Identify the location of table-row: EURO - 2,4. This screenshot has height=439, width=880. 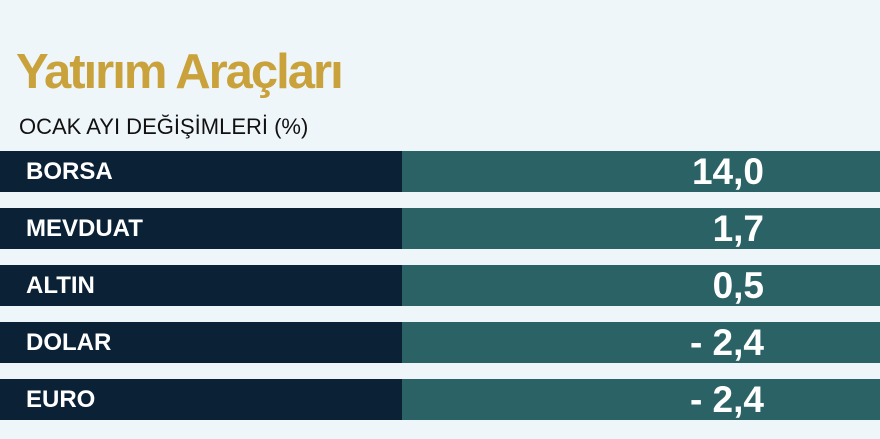
(440, 399).